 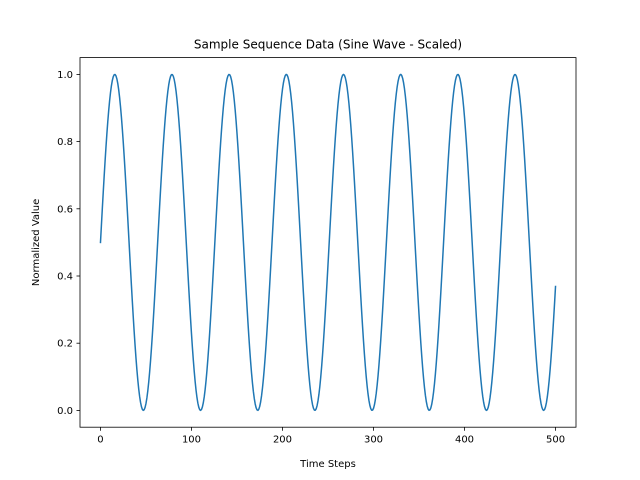 I want to click on y-tick-label: 0.4, so click(x=65, y=277).